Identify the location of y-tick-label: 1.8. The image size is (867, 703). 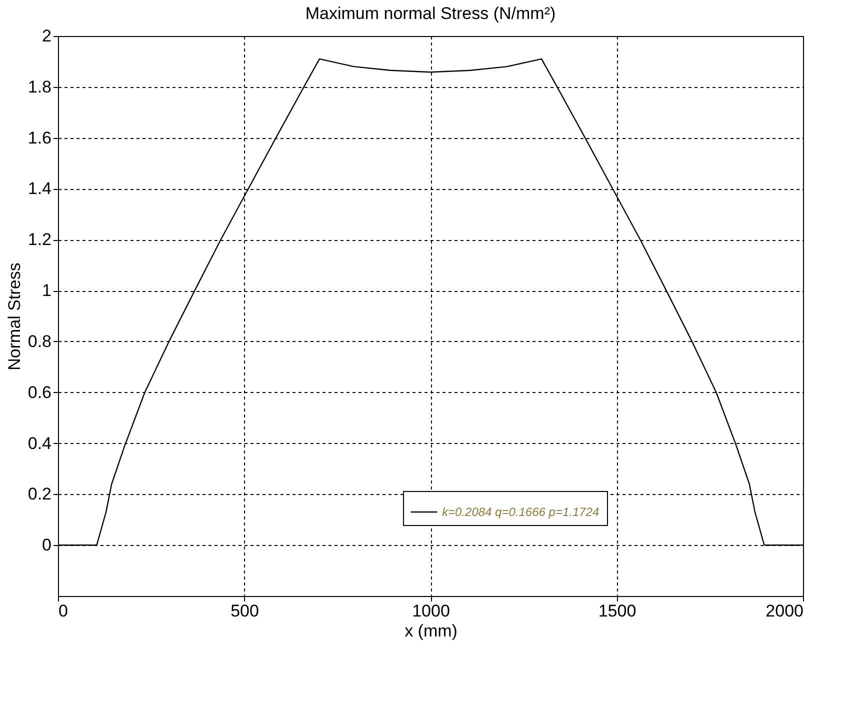
(40, 86).